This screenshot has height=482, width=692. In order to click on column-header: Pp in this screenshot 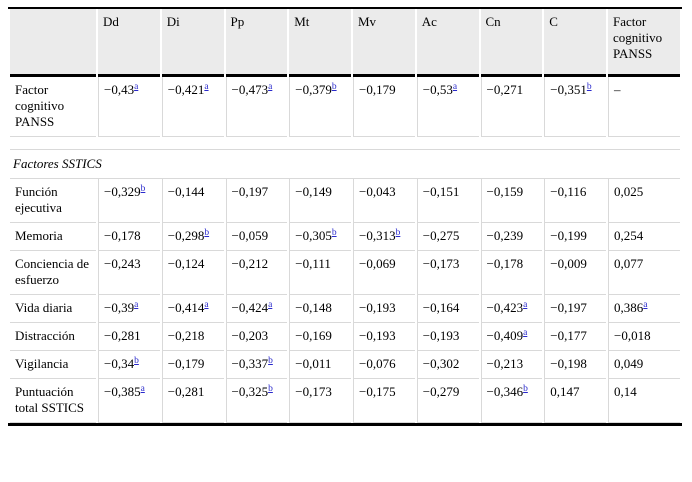, I will do `click(256, 43)`.